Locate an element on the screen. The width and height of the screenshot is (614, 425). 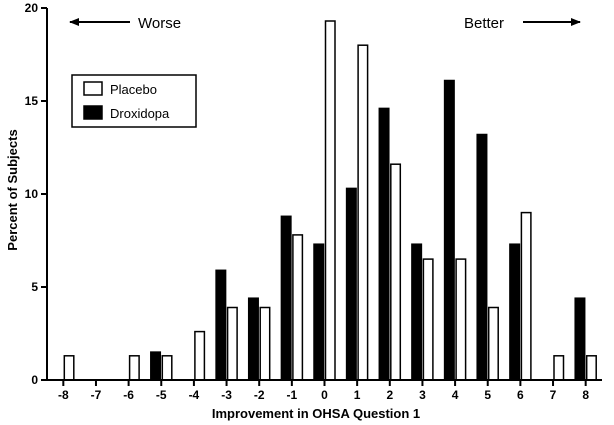
y-tick-label-5: 5 is located at coordinates (34, 287).